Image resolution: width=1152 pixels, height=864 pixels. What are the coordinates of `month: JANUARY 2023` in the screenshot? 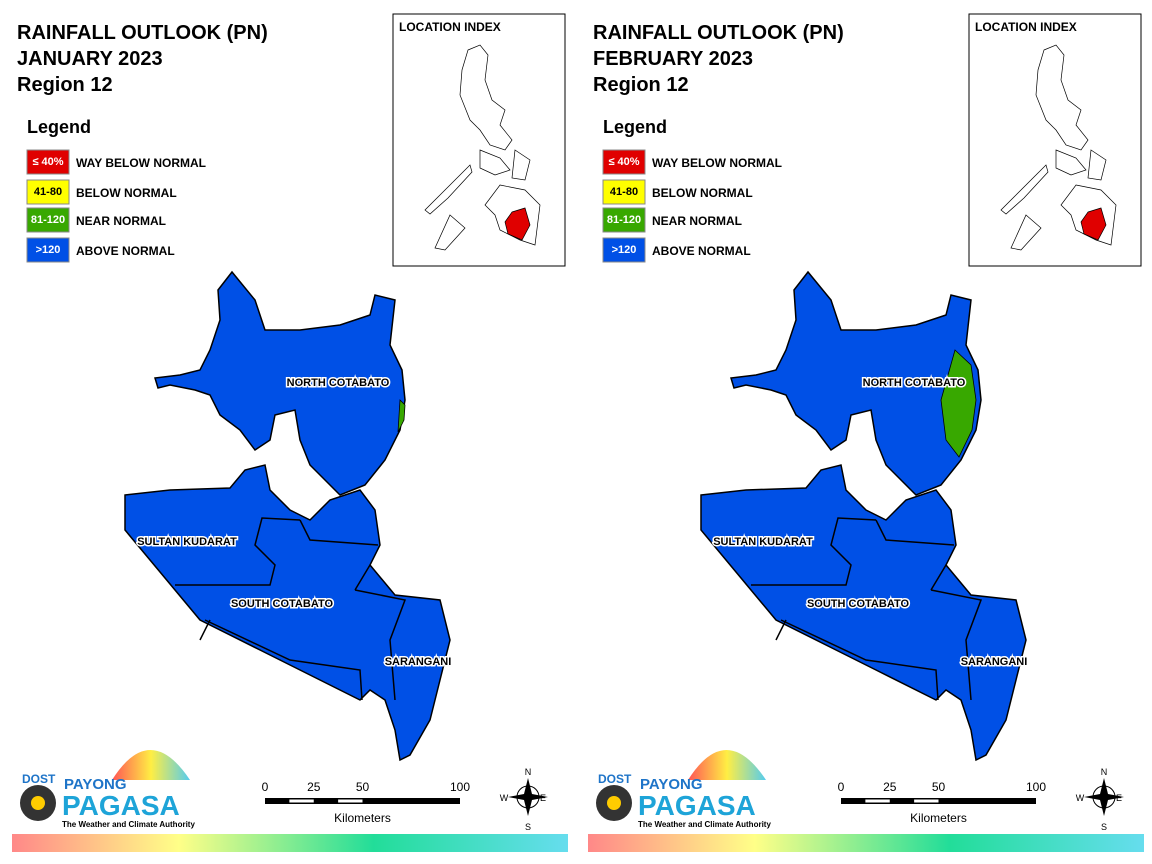 It's located at (90, 59).